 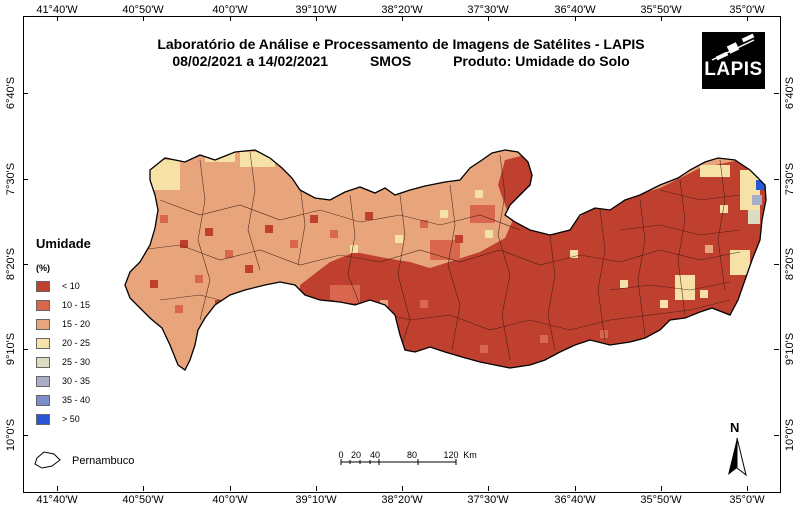 I want to click on legend-label: < 10, so click(x=71, y=286).